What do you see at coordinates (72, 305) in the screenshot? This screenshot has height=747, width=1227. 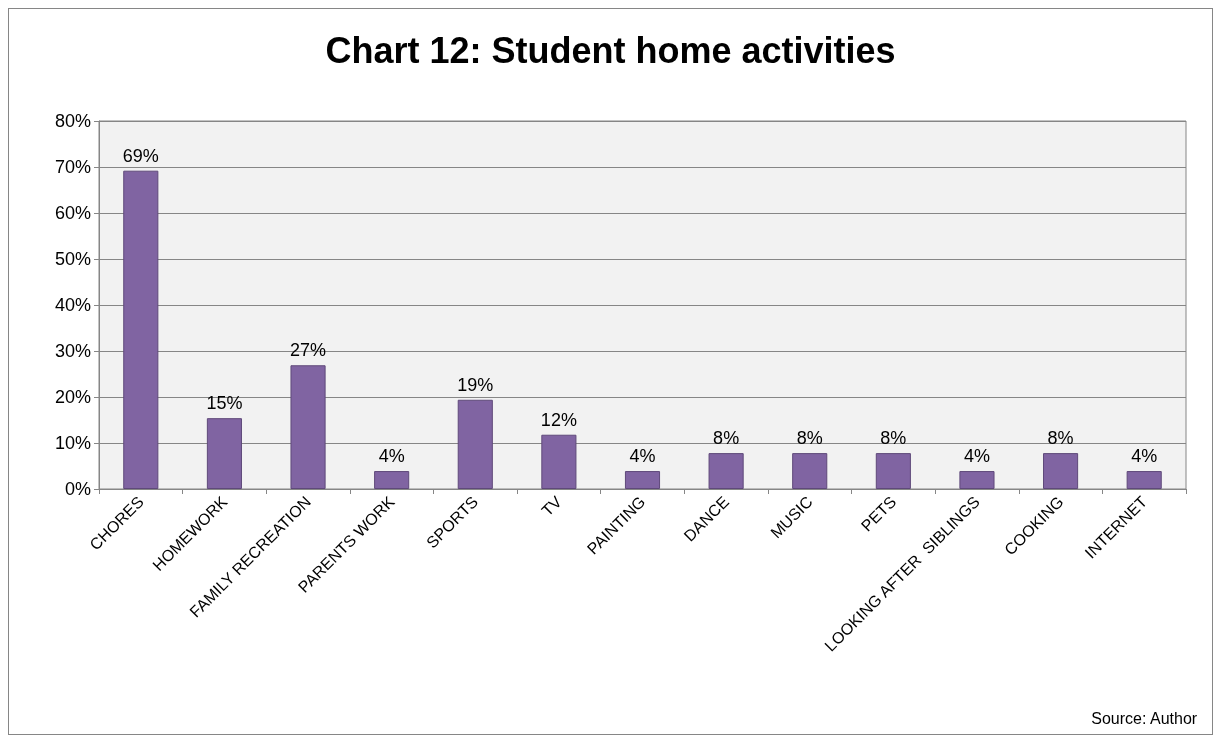 I see `y-tick-label: 40%` at bounding box center [72, 305].